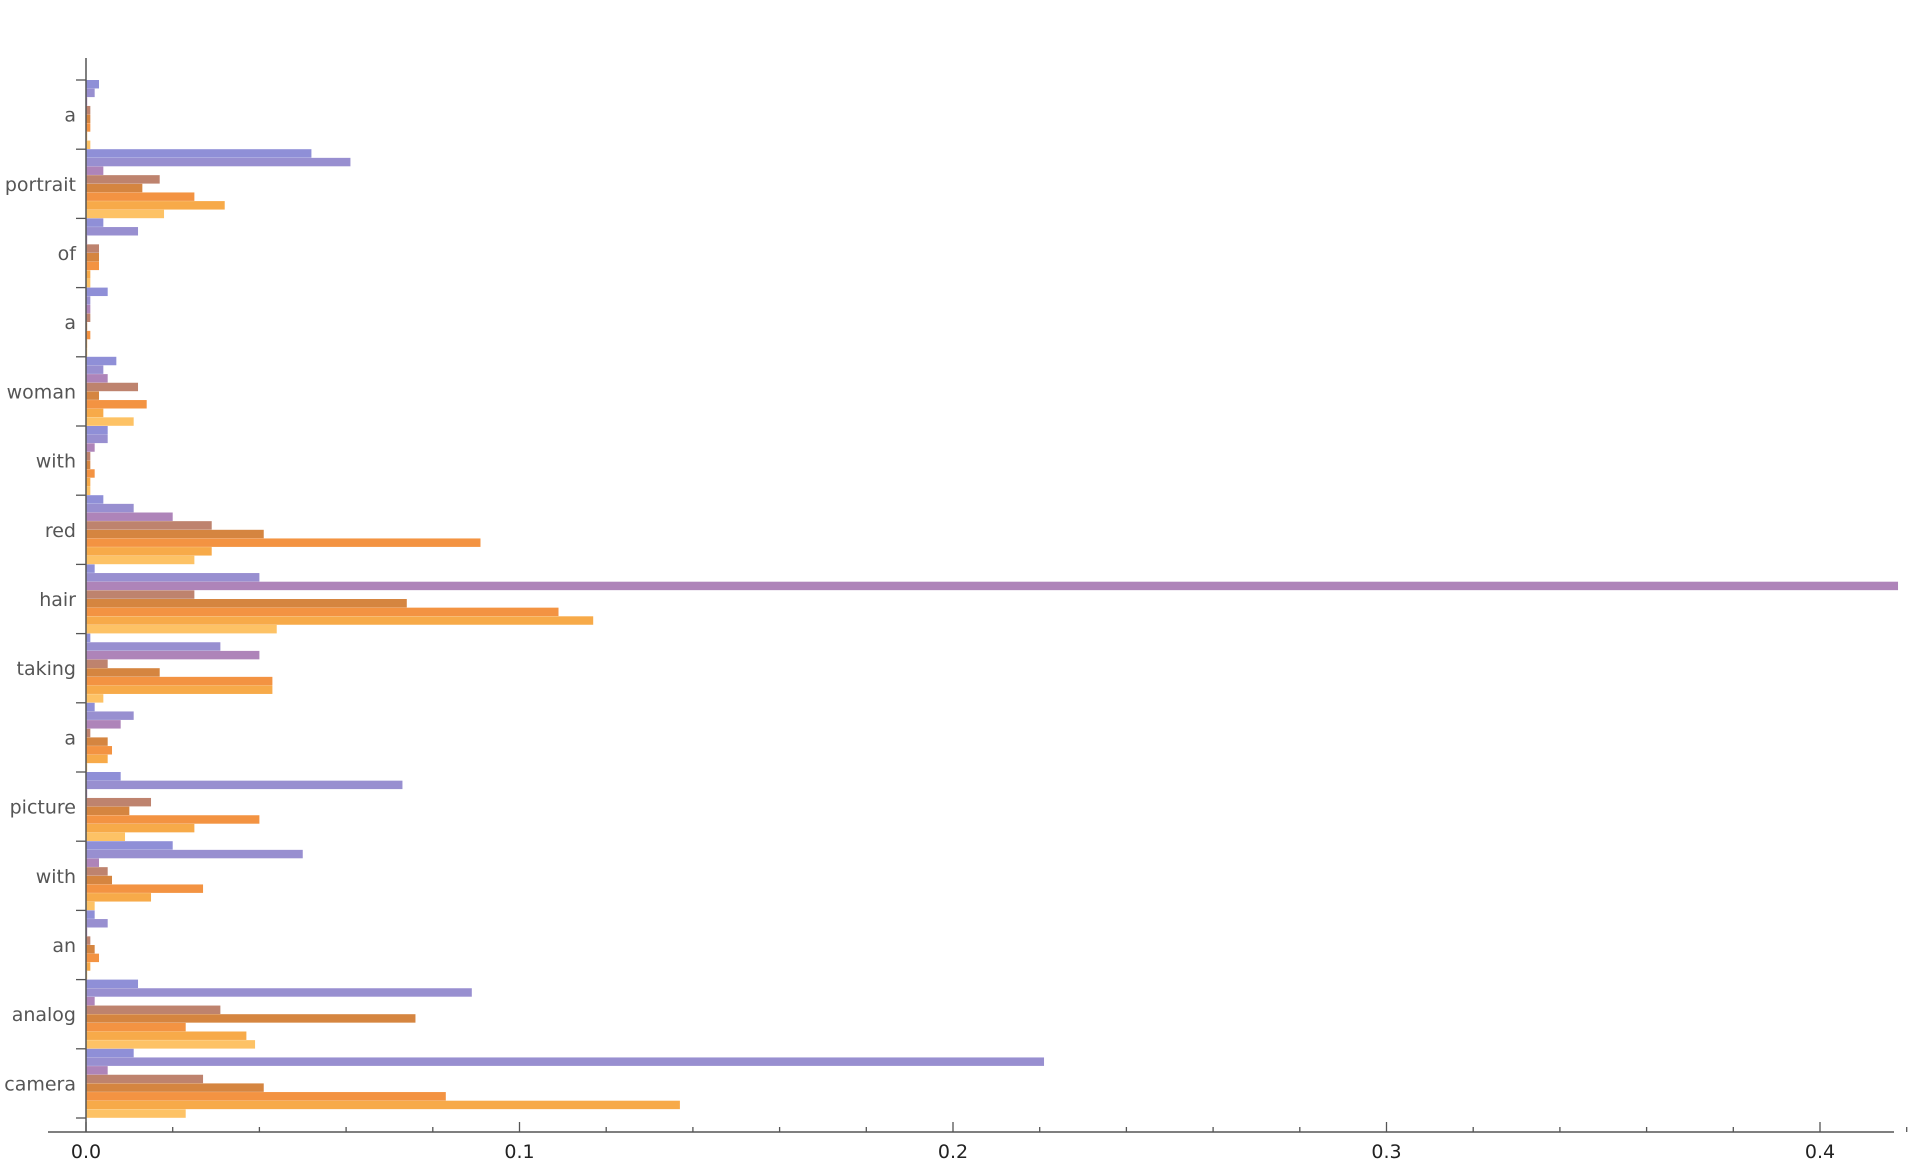 The width and height of the screenshot is (1924, 1166). I want to click on bar-a-9-s4, so click(97, 741).